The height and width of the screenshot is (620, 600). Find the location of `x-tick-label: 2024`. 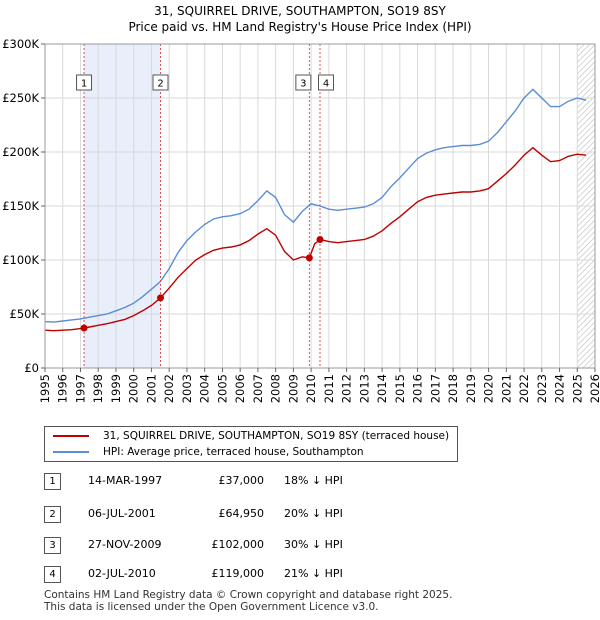

x-tick-label: 2024 is located at coordinates (560, 388).